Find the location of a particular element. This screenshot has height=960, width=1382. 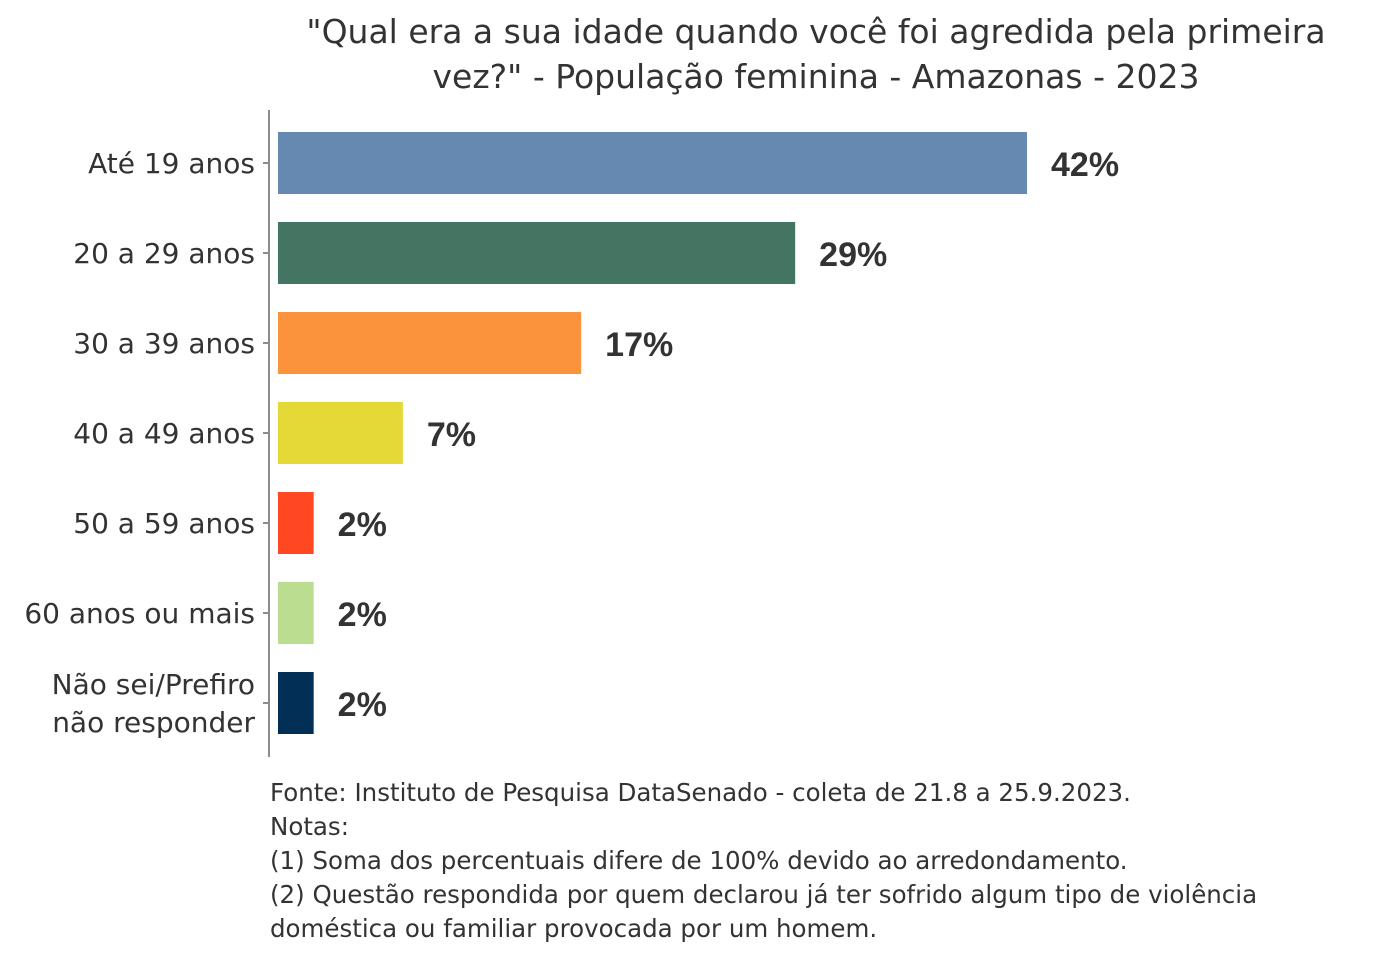

y-tick-label: 40 a 49 anos is located at coordinates (164, 433).